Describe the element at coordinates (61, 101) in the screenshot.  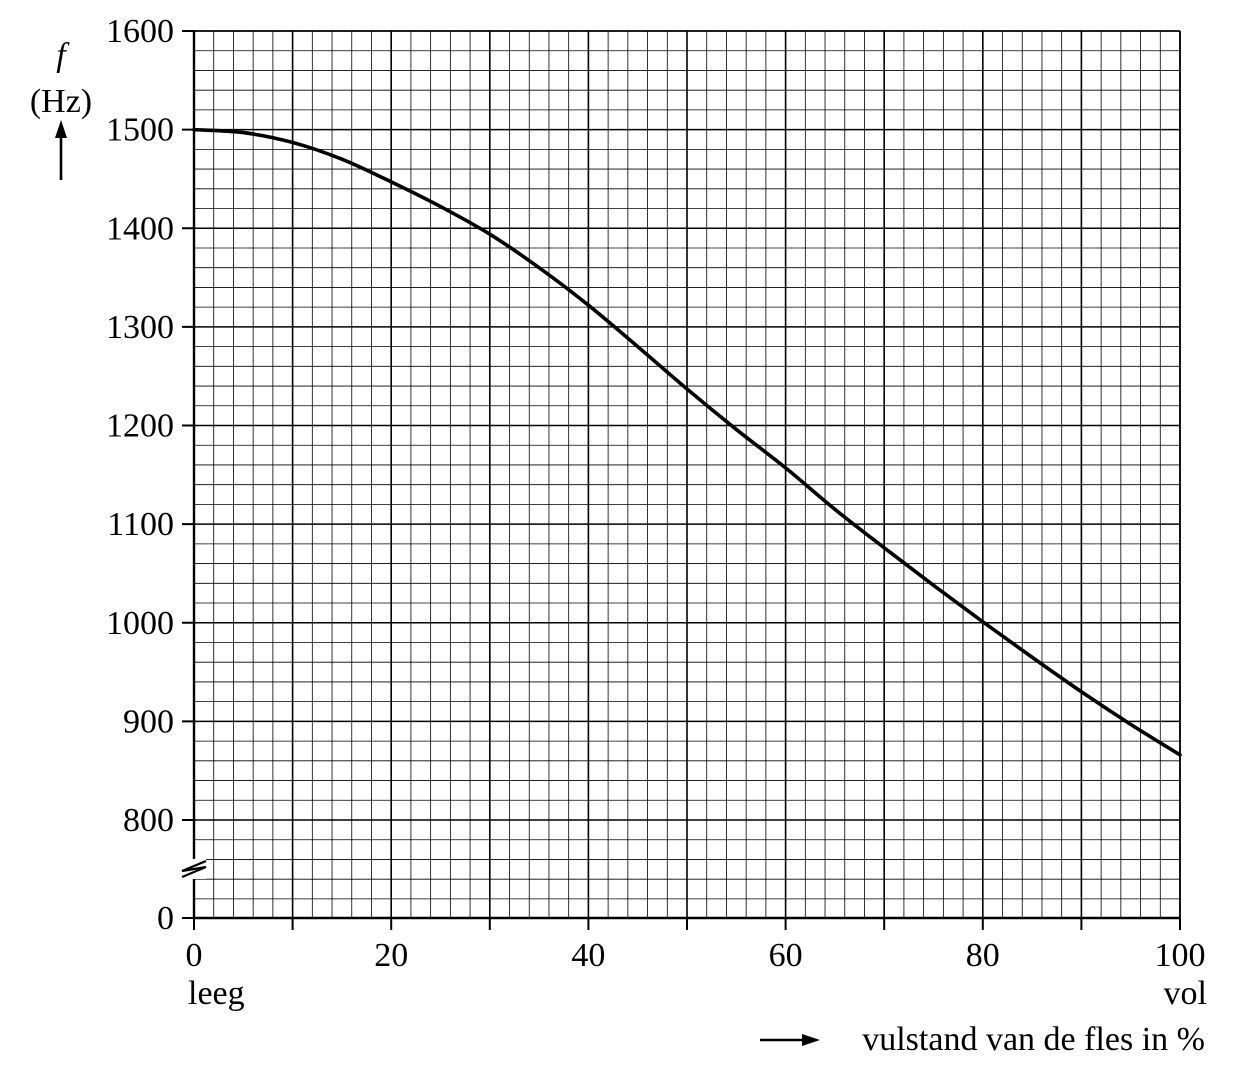
I see `y-axis-unit: (Hz)` at that location.